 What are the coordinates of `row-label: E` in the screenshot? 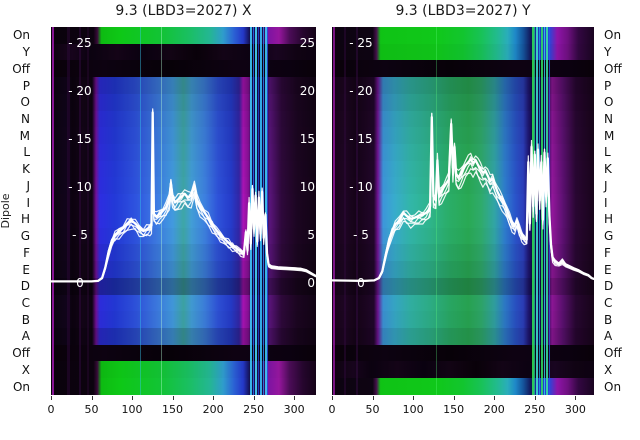 It's located at (26, 269).